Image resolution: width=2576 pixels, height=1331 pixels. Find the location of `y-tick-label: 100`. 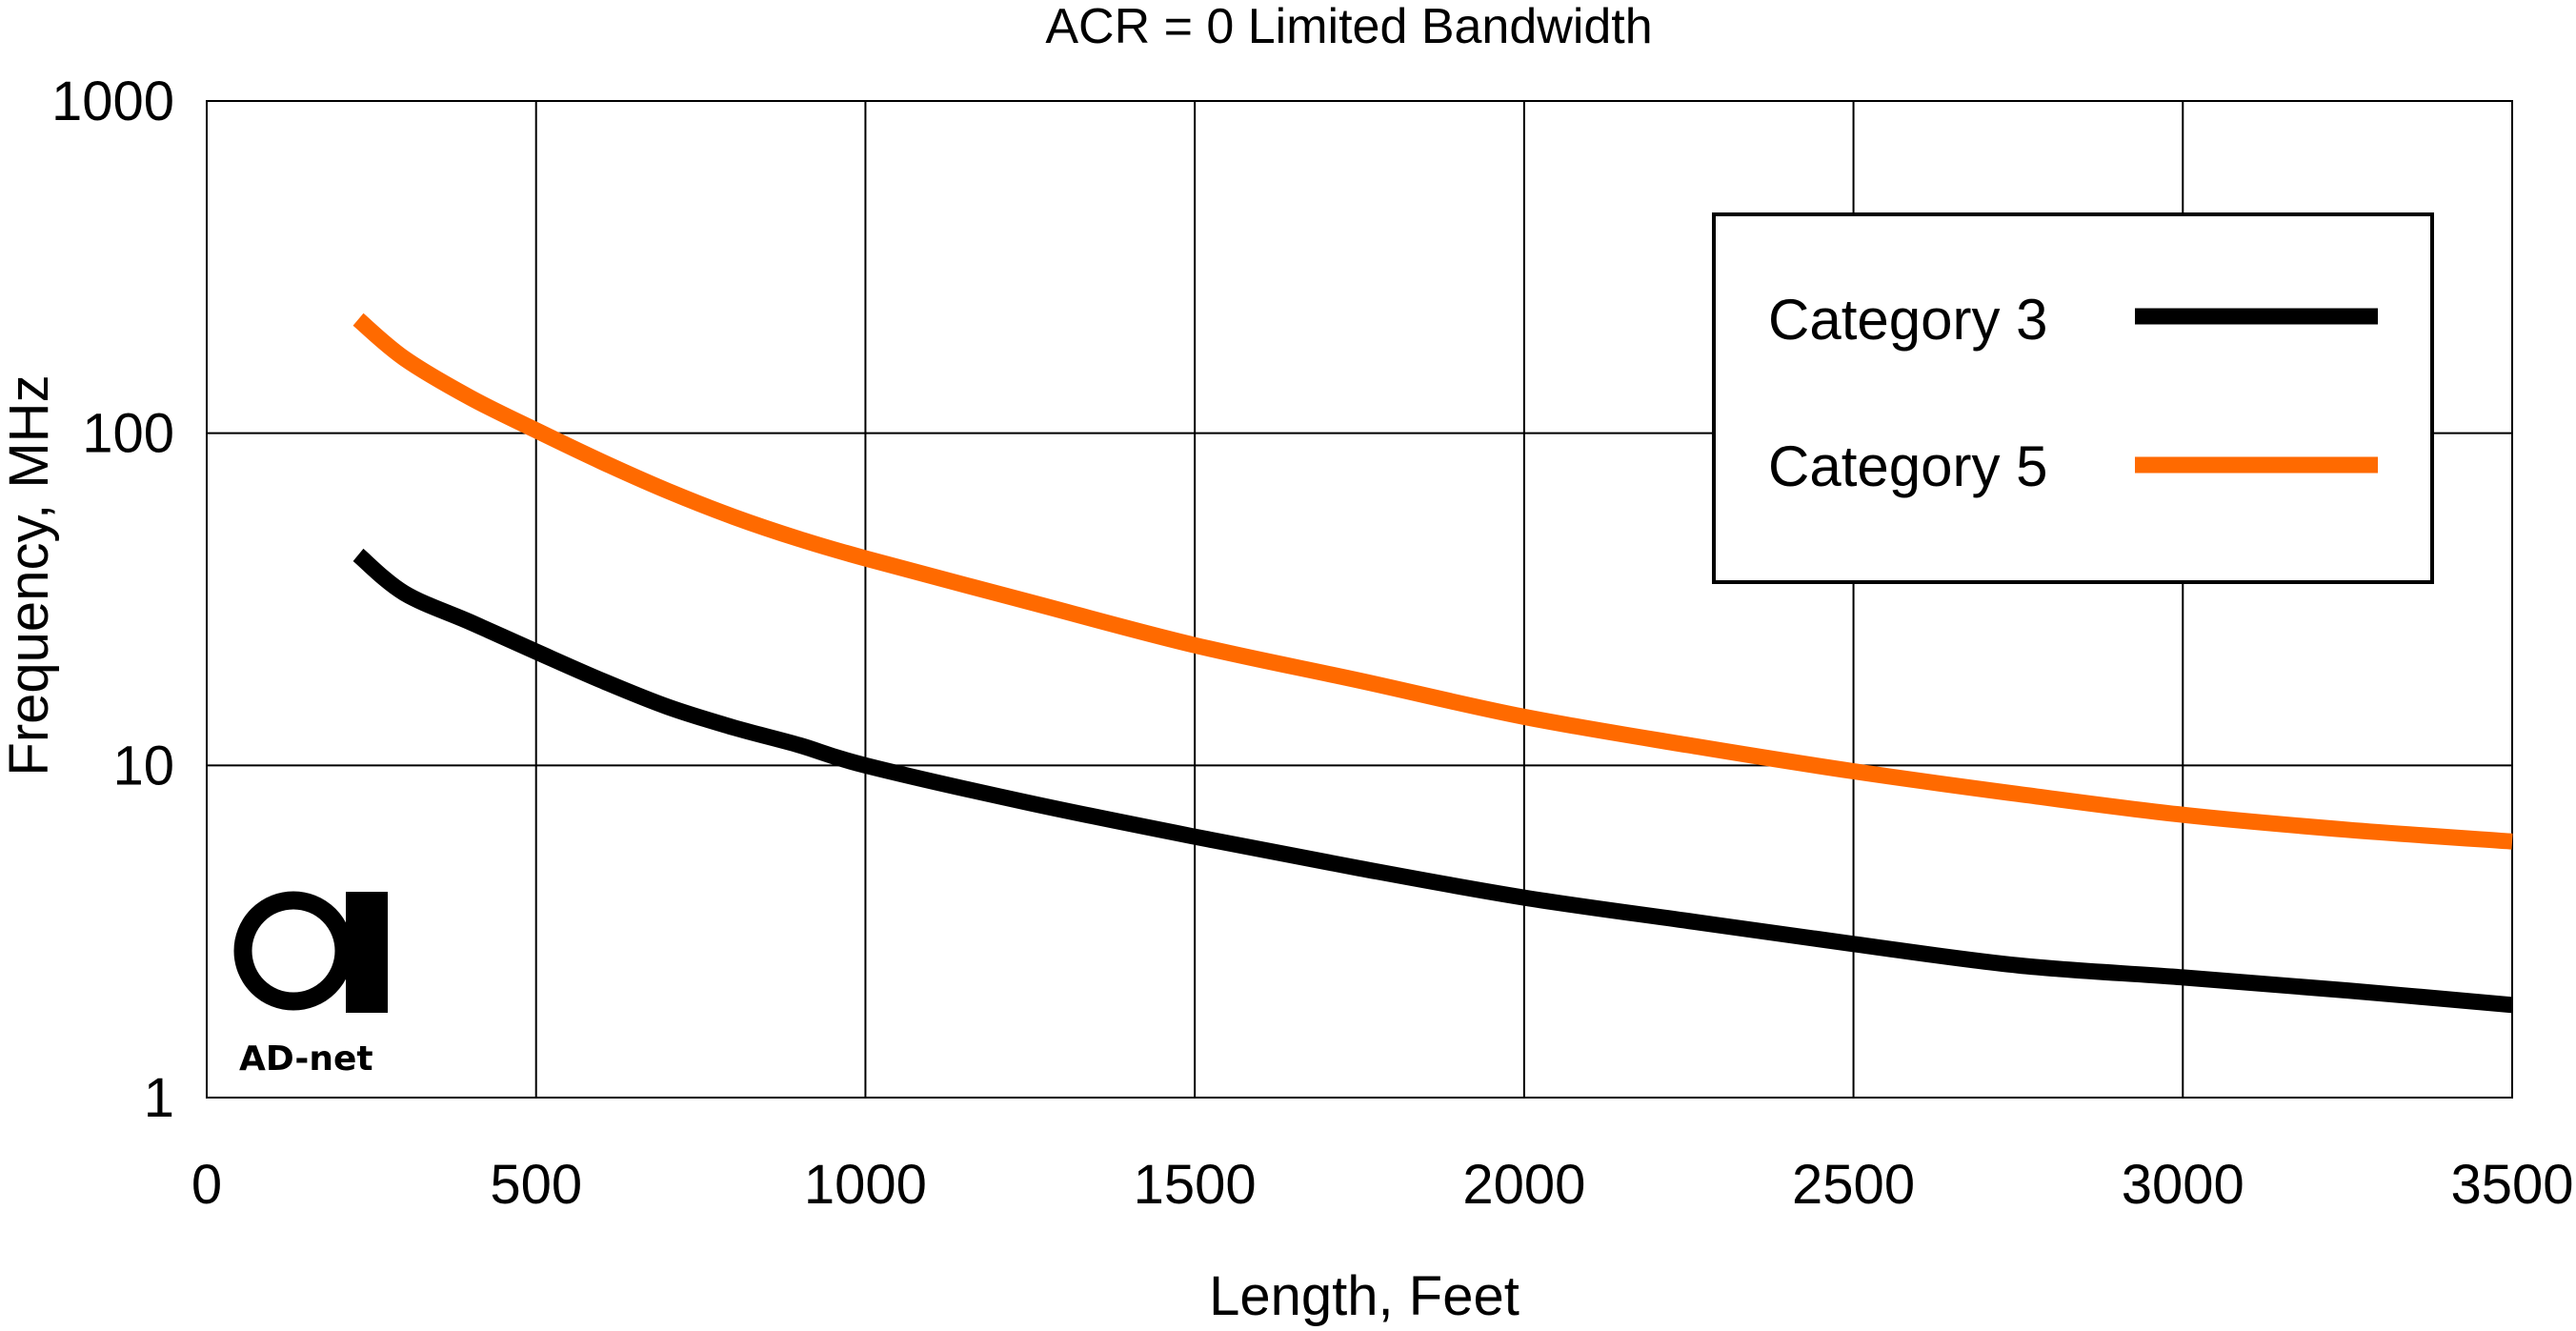

y-tick-label: 100 is located at coordinates (128, 434).